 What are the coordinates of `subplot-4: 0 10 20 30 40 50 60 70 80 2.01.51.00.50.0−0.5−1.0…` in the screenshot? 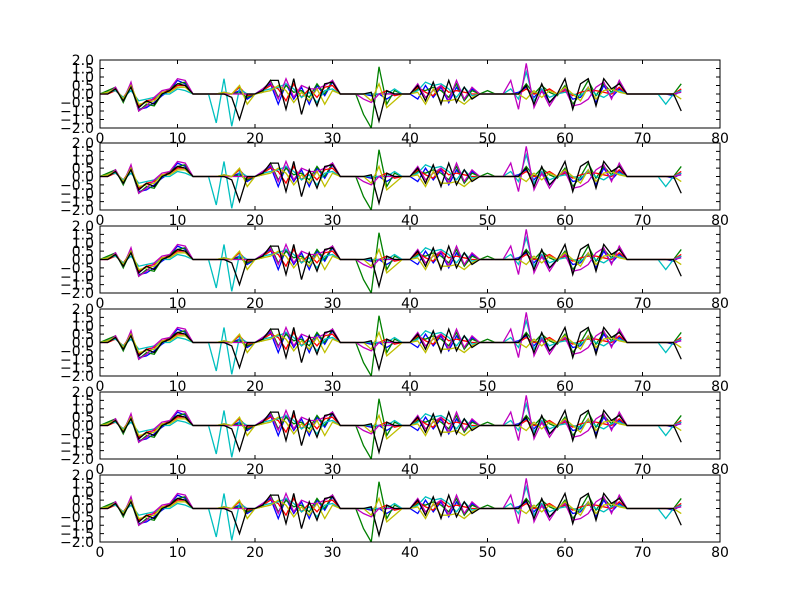 It's located at (394, 348).